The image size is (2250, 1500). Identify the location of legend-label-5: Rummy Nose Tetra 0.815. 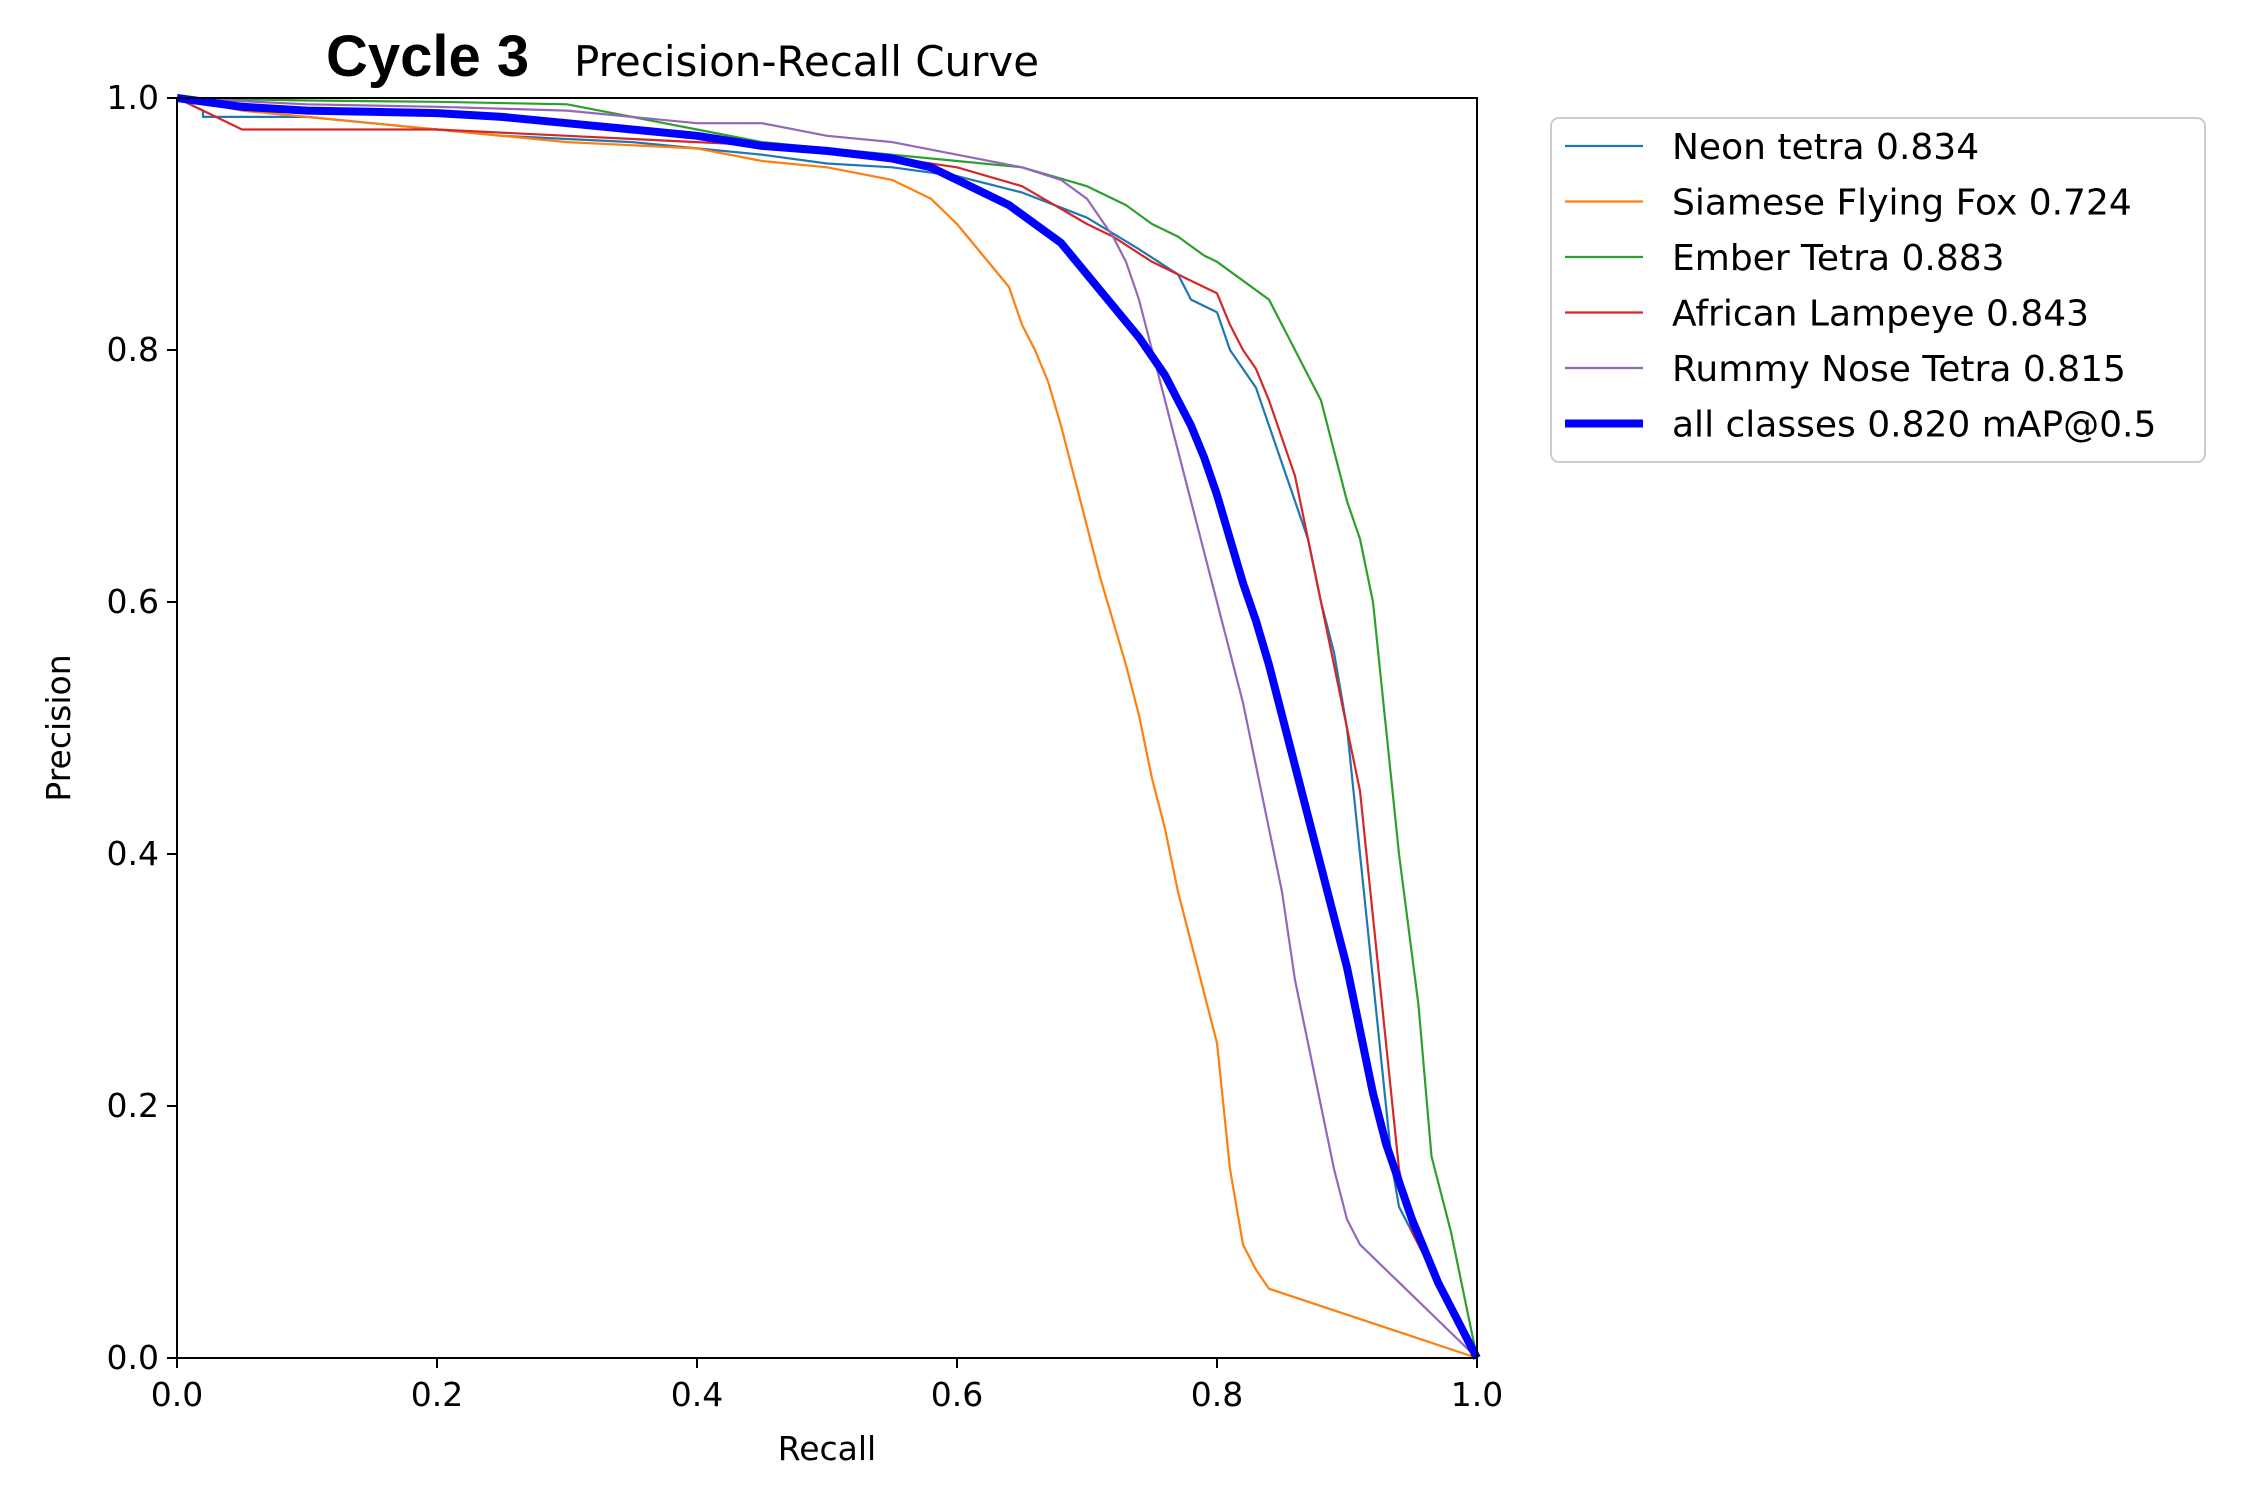
(1899, 369).